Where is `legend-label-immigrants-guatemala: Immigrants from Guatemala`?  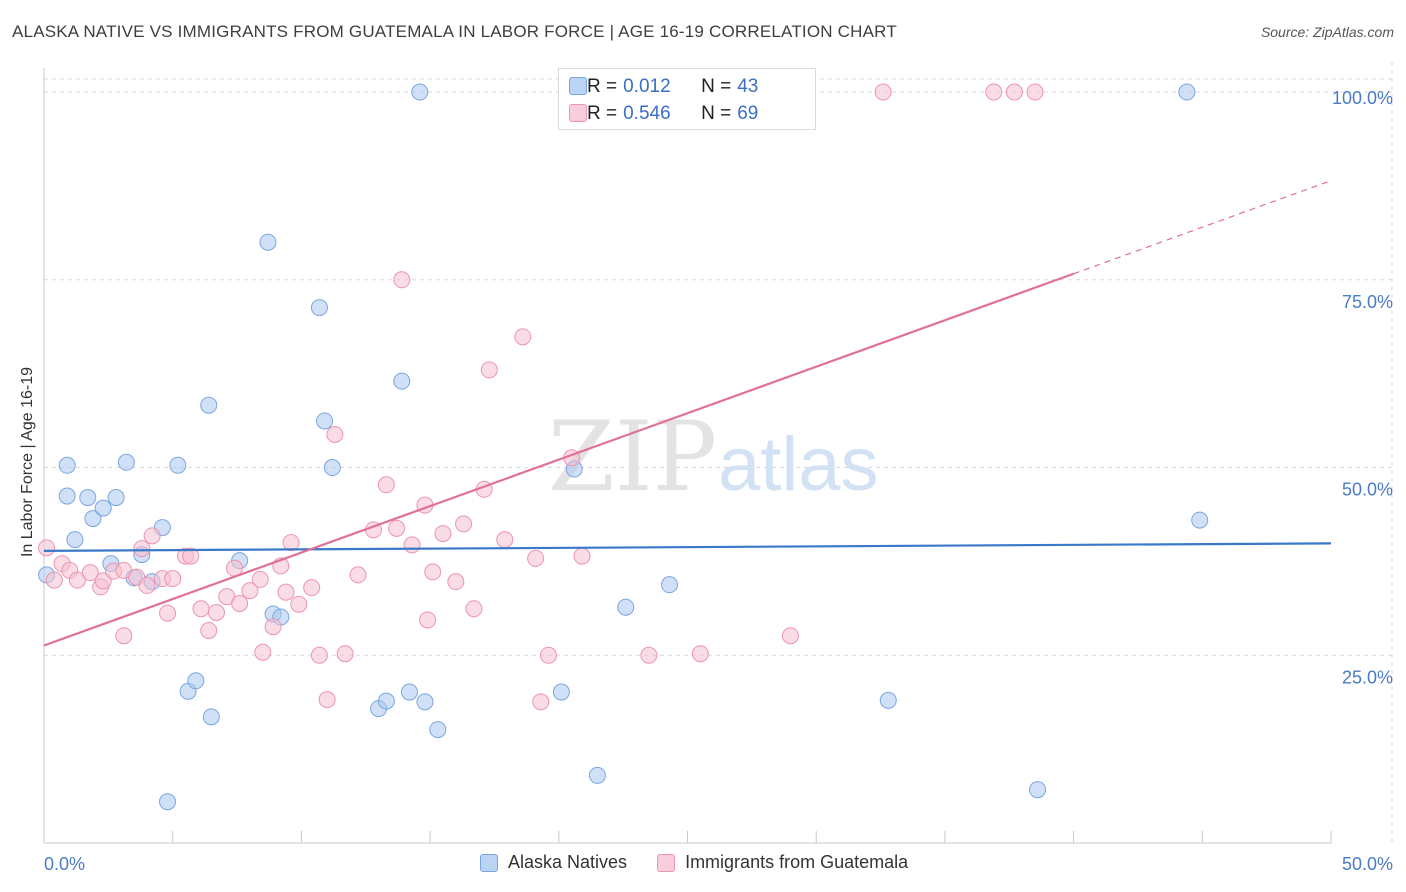
legend-label-immigrants-guatemala: Immigrants from Guatemala is located at coordinates (797, 862).